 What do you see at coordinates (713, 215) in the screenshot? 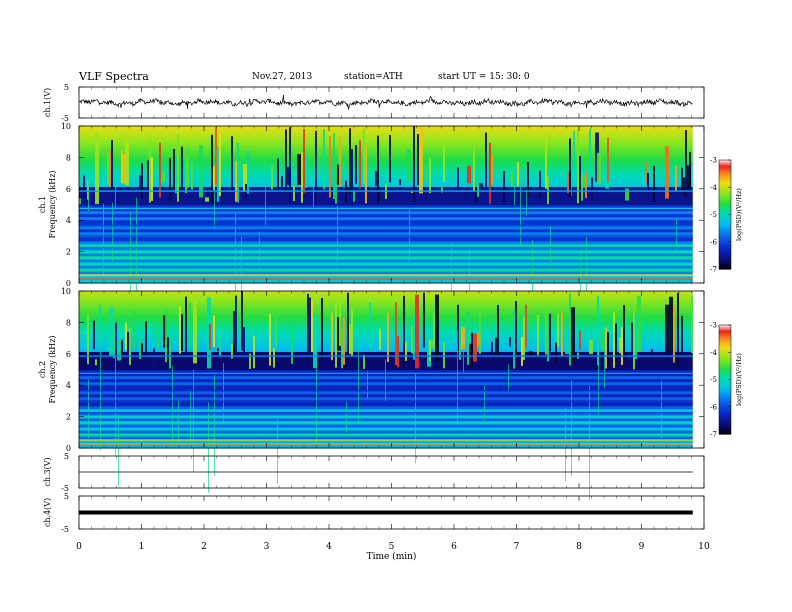
I see `ch1-colorbar-tick--5: -5` at bounding box center [713, 215].